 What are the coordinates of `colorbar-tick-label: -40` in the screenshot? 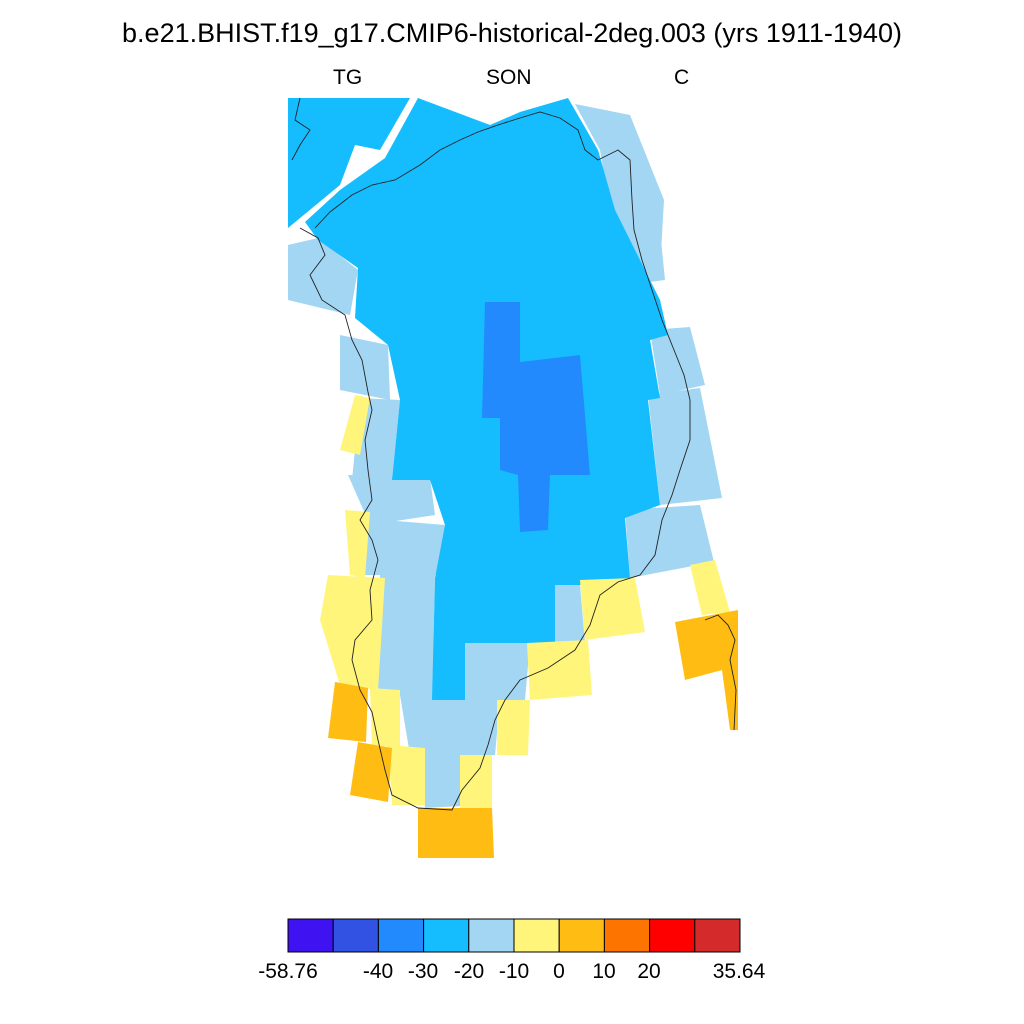 It's located at (378, 971).